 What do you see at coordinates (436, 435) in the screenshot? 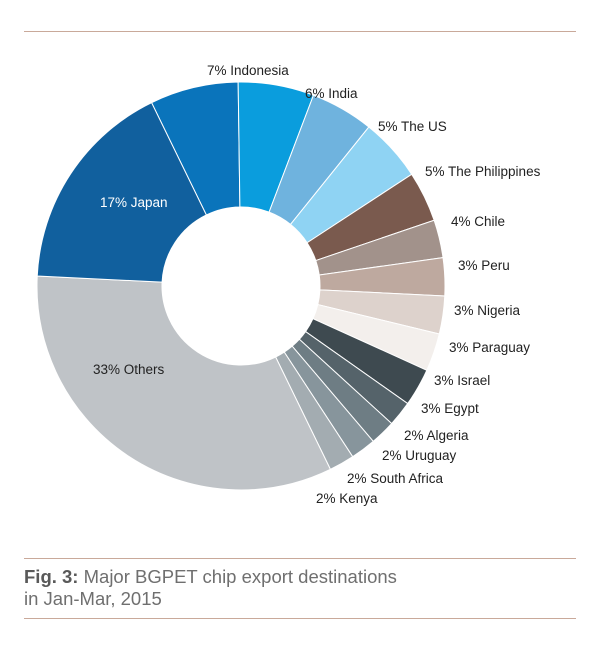
I see `label-algeria: 2% Algeria` at bounding box center [436, 435].